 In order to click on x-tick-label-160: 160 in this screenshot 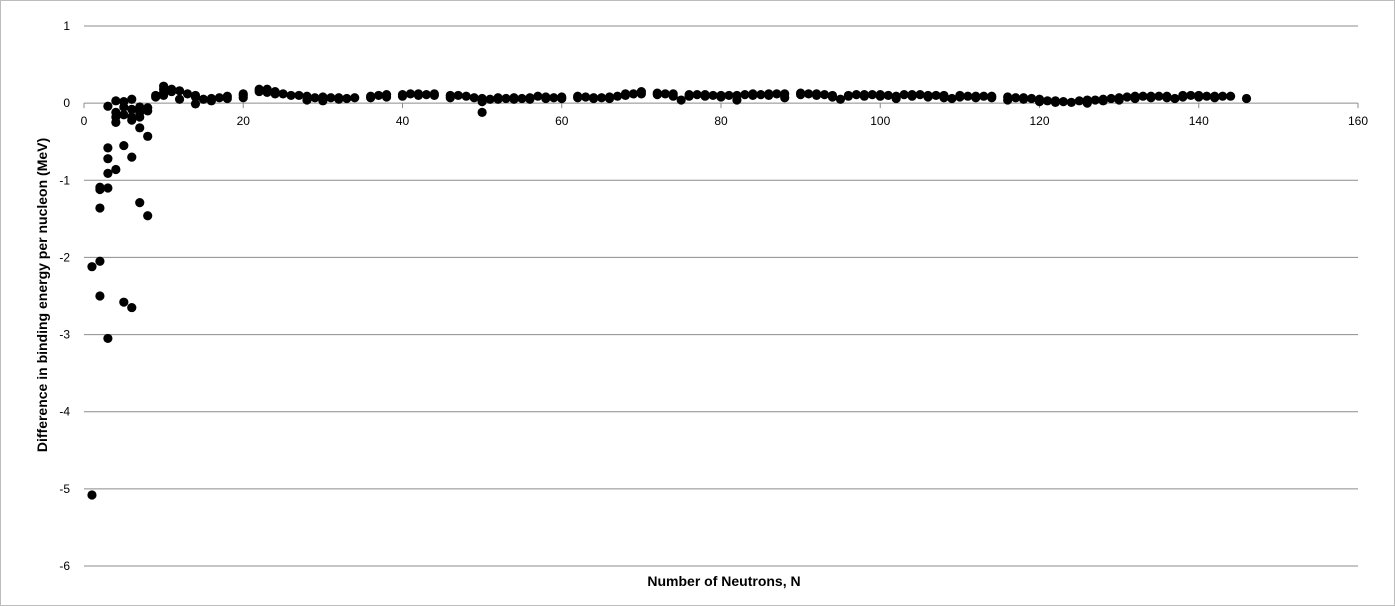, I will do `click(1358, 121)`.